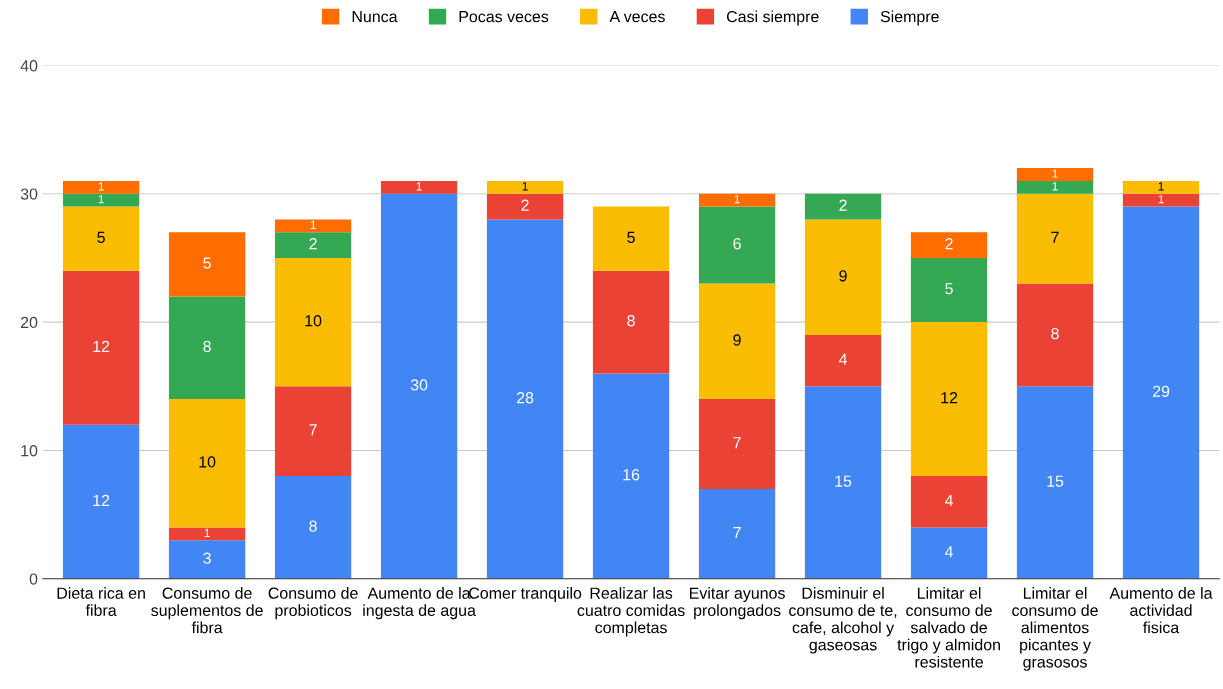 Image resolution: width=1223 pixels, height=689 pixels. I want to click on legend-label: Pocas veces, so click(504, 17).